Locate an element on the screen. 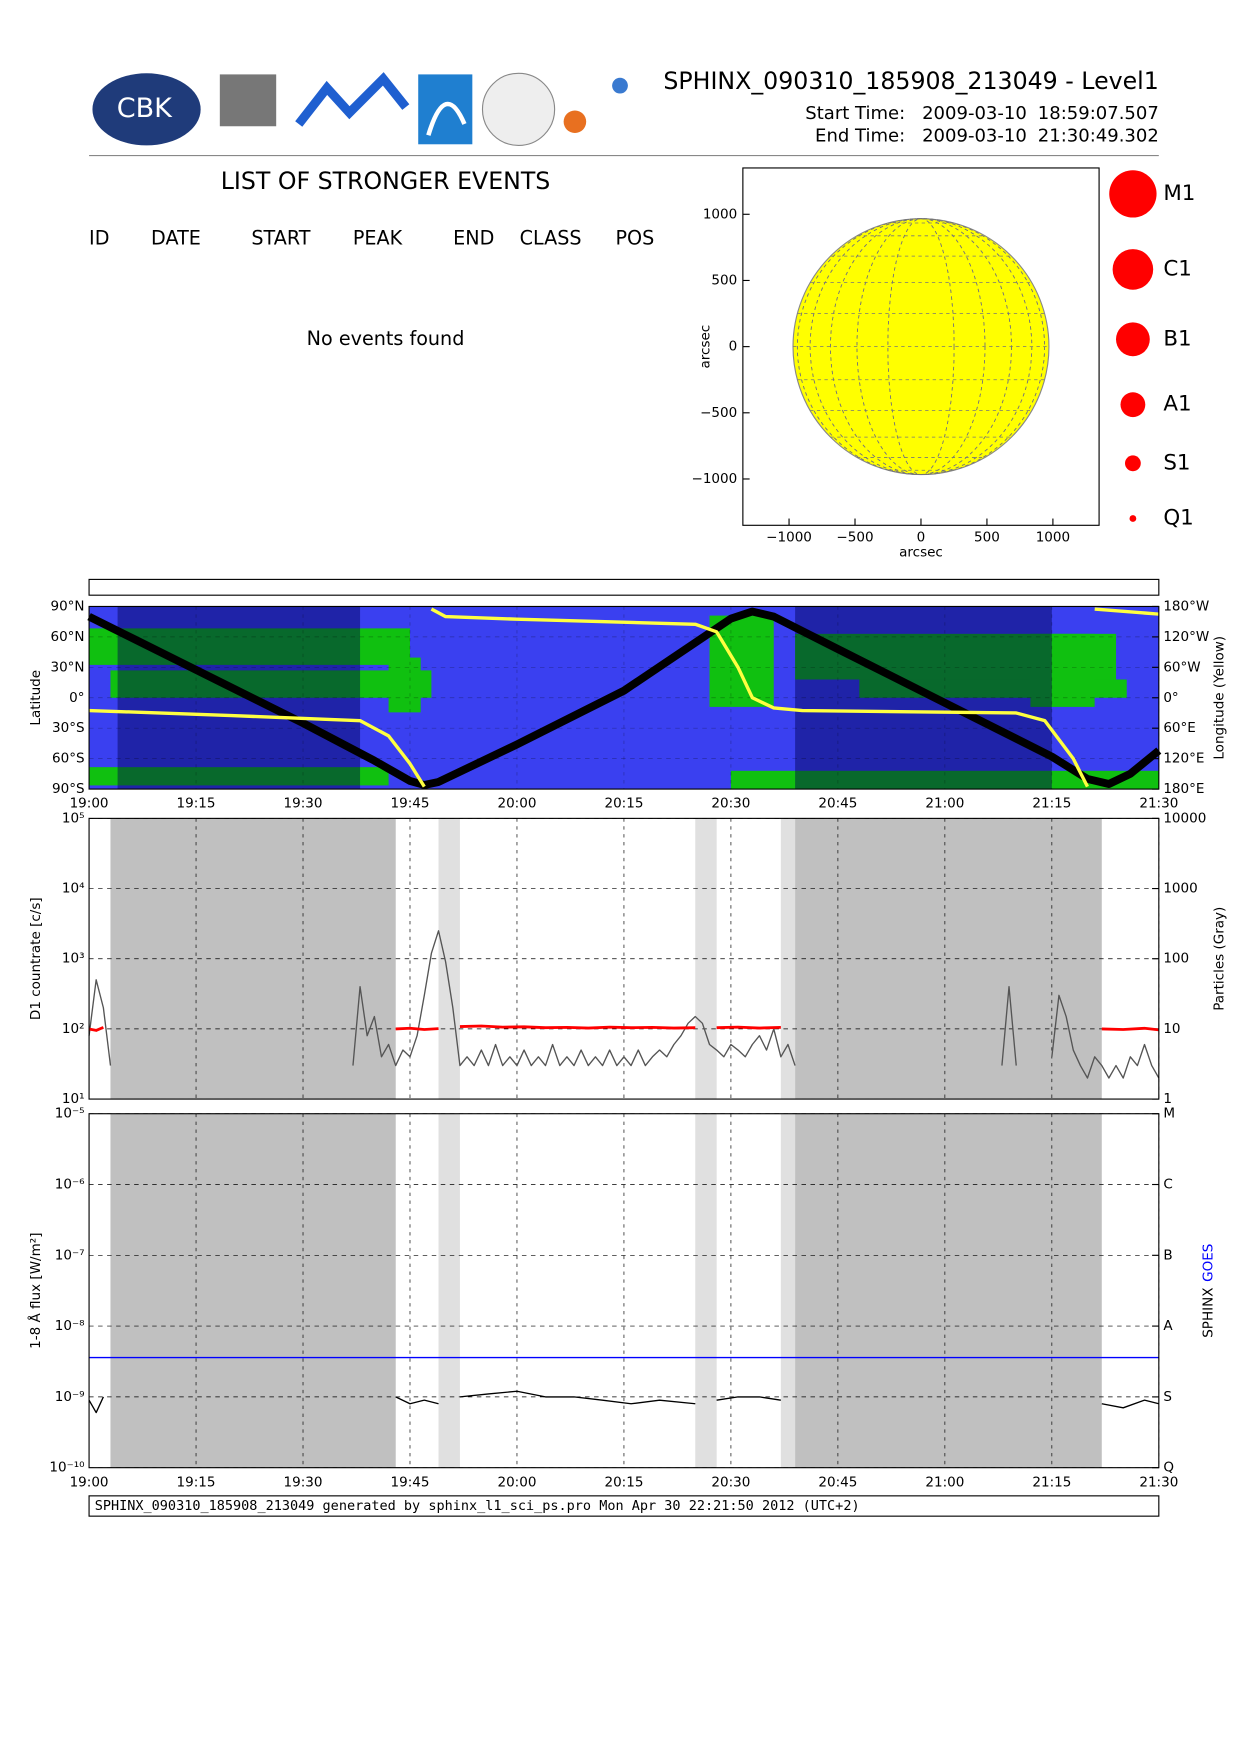 This screenshot has width=1240, height=1754. end-date: 2009-03-10 is located at coordinates (974, 135).